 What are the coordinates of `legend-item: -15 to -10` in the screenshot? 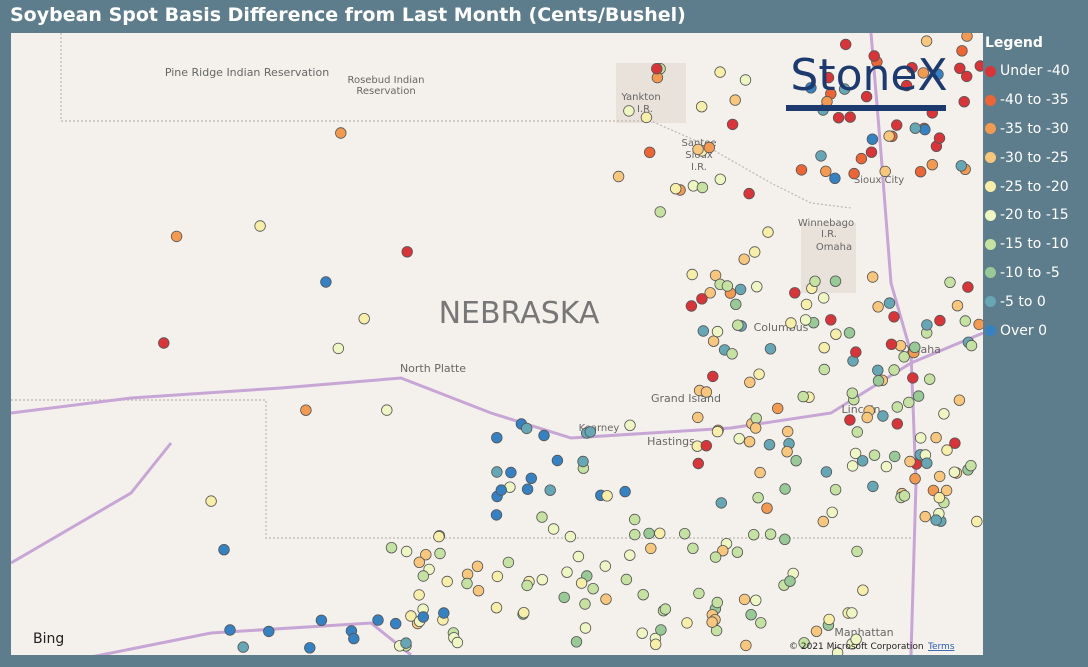 It's located at (1027, 244).